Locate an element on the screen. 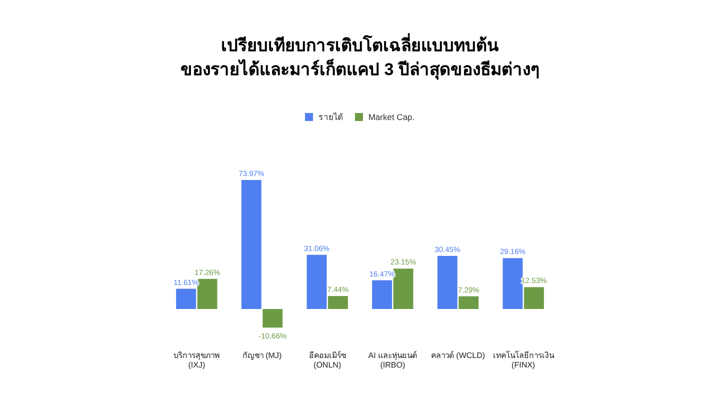 The width and height of the screenshot is (720, 405). x-tick-label: AI และหุ่นยนต์ (IRBO) is located at coordinates (393, 360).